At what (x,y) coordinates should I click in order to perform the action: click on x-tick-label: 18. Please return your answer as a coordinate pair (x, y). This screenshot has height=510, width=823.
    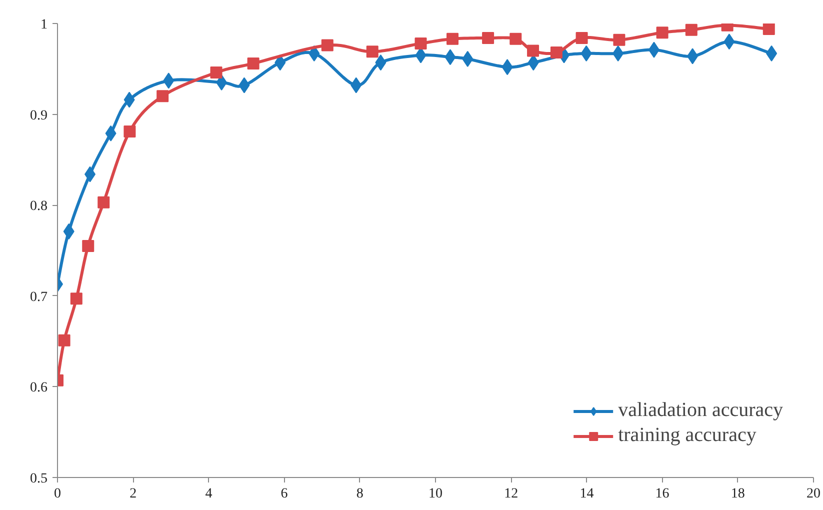
    Looking at the image, I should click on (737, 494).